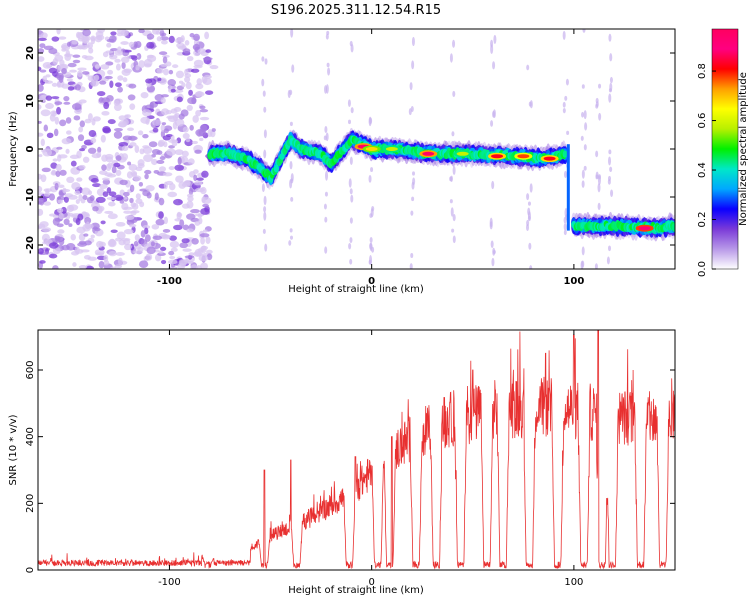 The image size is (750, 600). Describe the element at coordinates (568, 187) in the screenshot. I see `ridge-transition` at that location.